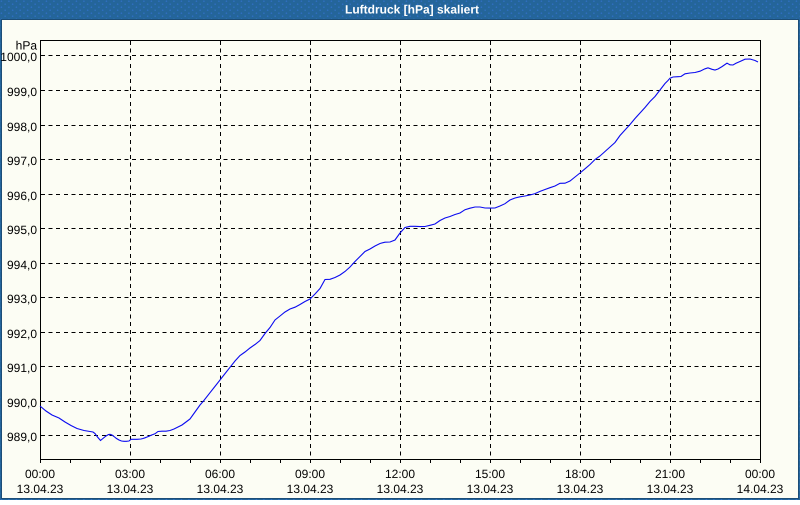 The height and width of the screenshot is (505, 800). I want to click on svg-text: 14.04.23, so click(760, 489).